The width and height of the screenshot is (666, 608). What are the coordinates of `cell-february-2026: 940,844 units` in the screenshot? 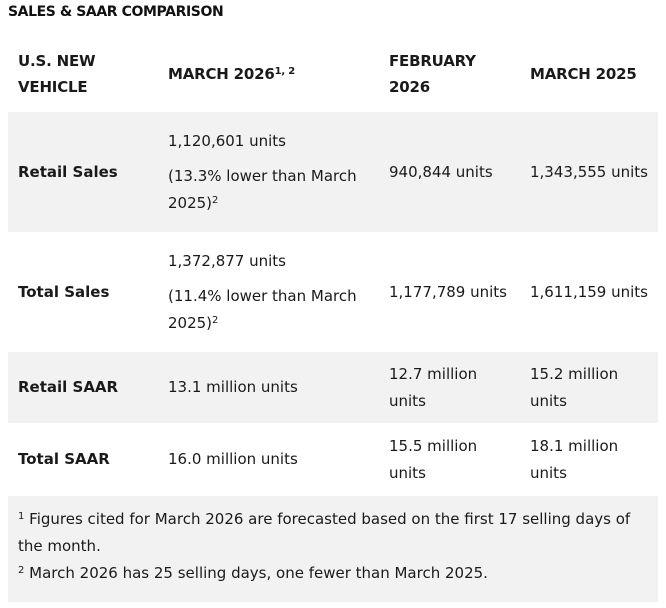 It's located at (441, 171).